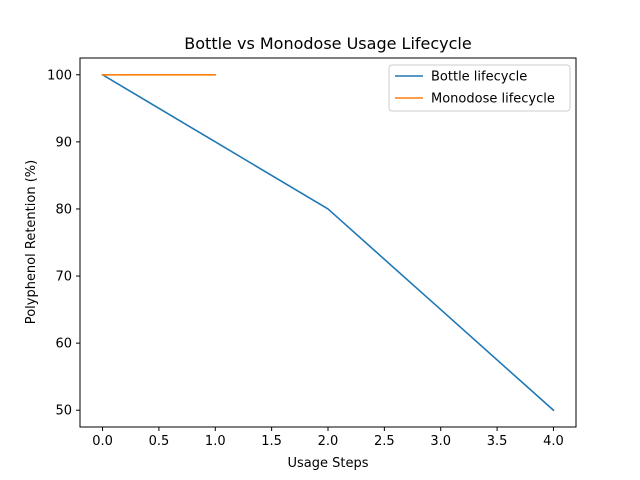  I want to click on legend-label: Monodose lifecycle, so click(493, 99).